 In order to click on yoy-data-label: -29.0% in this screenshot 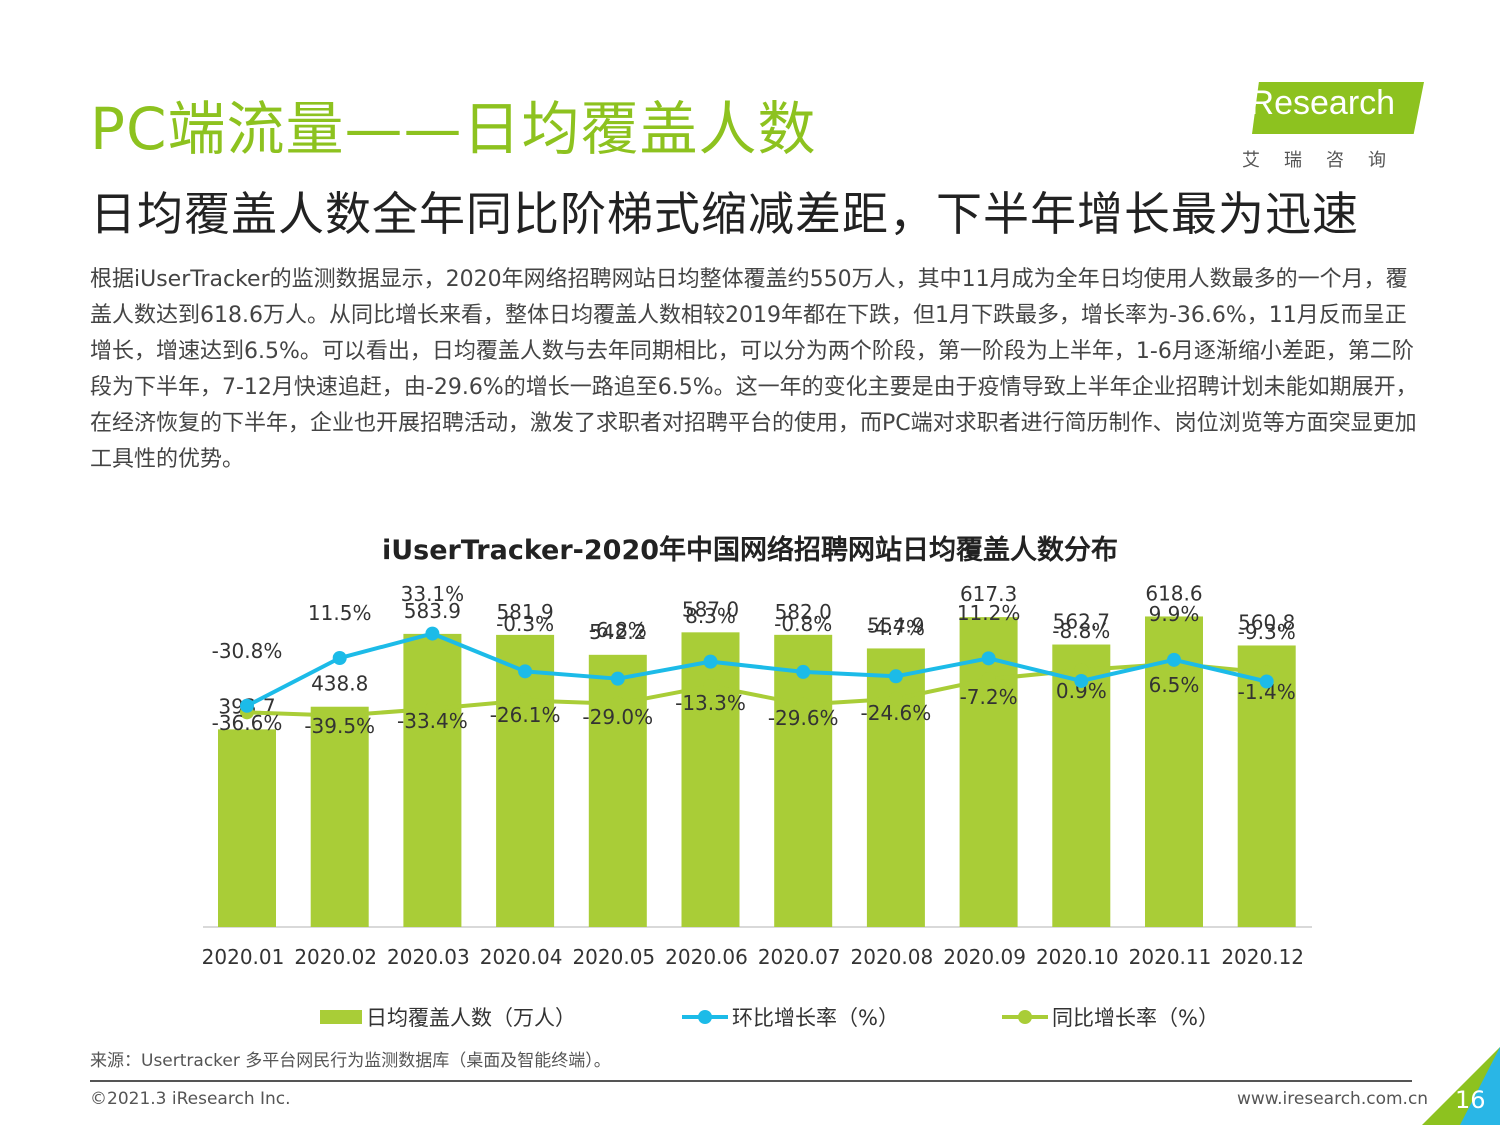, I will do `click(617, 717)`.